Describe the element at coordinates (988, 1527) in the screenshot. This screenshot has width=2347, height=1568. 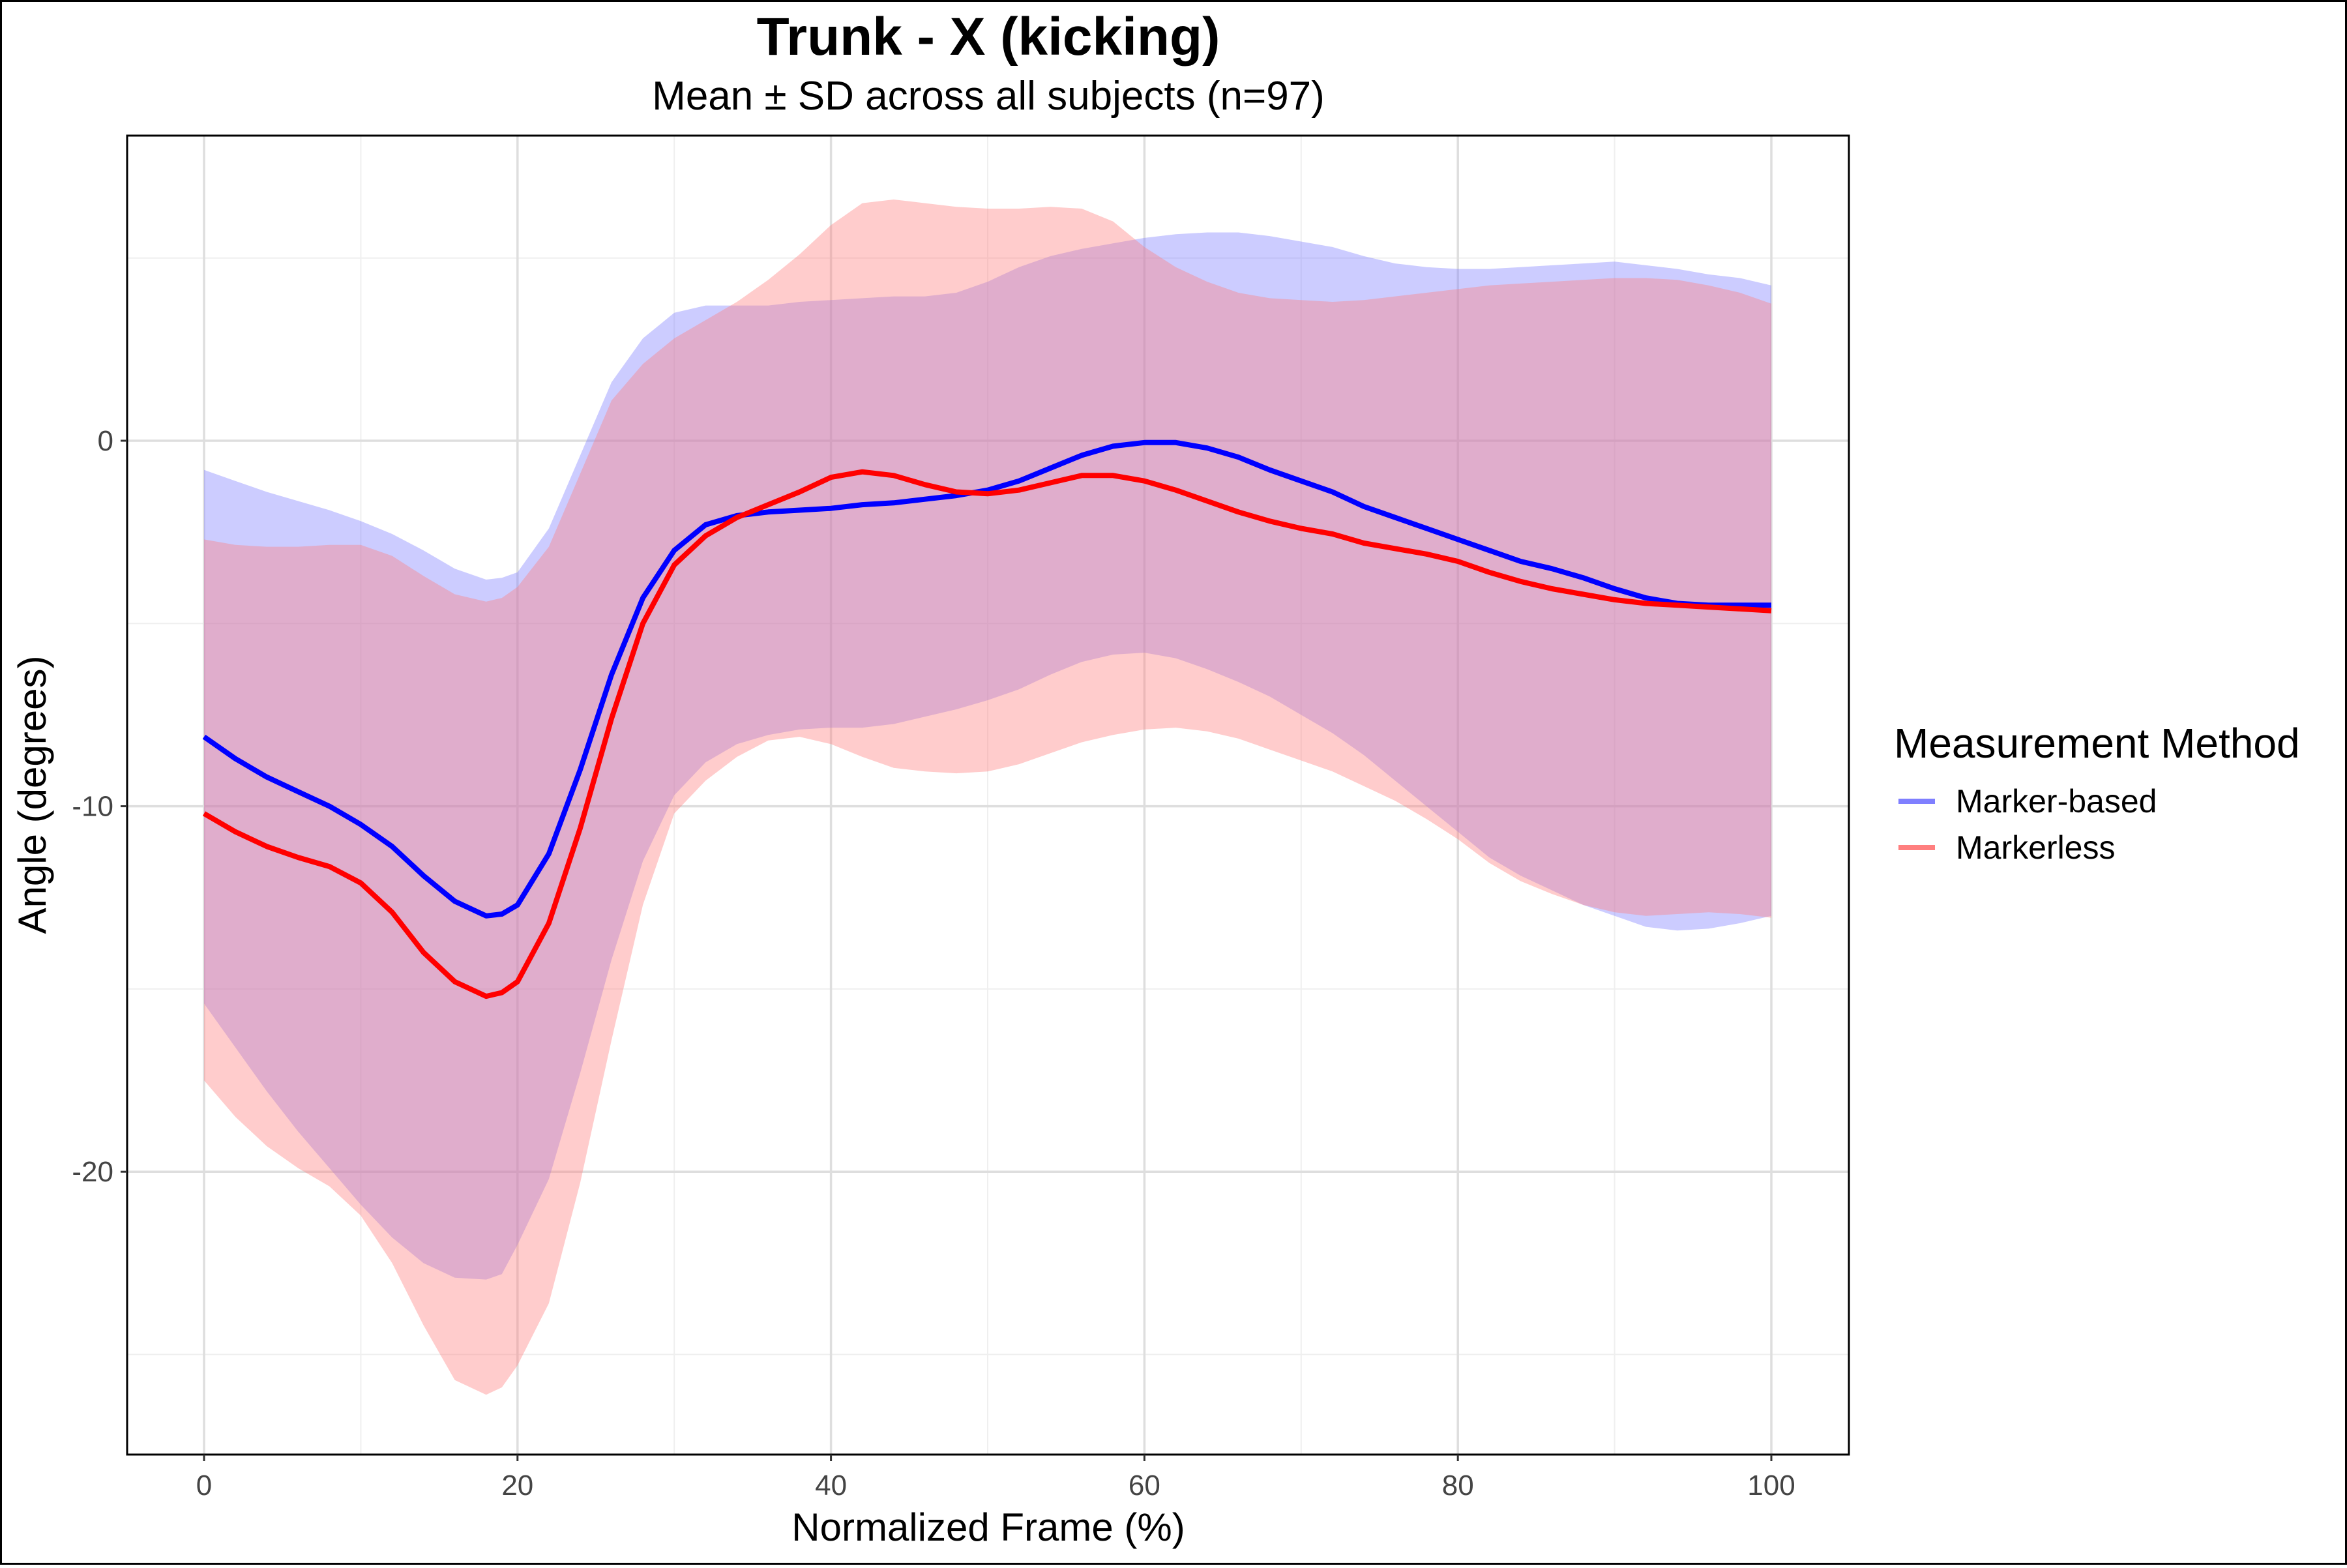
I see `x-axis-title: Normalized Frame (%)` at that location.